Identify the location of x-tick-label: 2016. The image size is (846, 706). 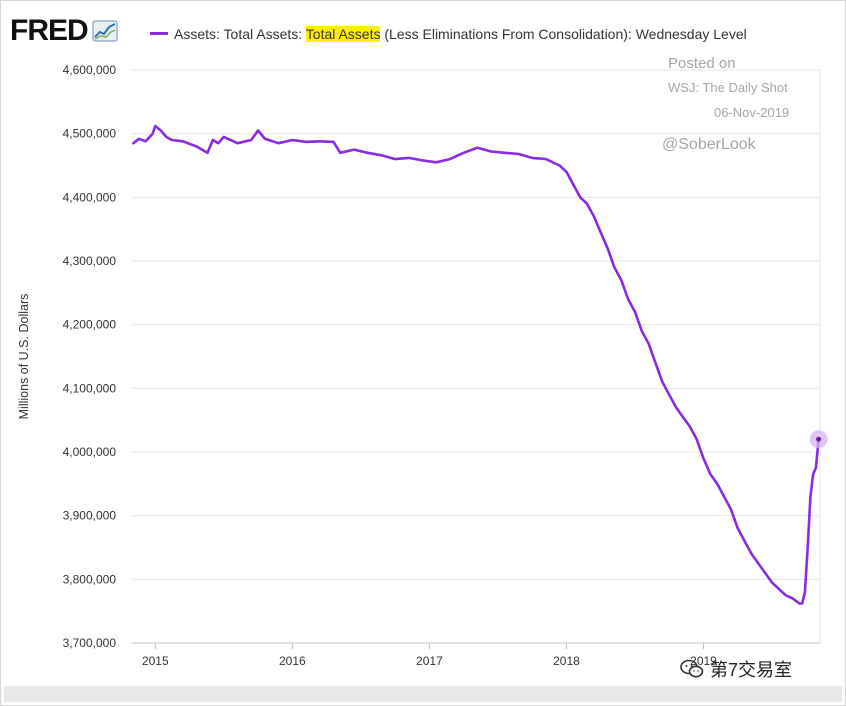
(292, 661).